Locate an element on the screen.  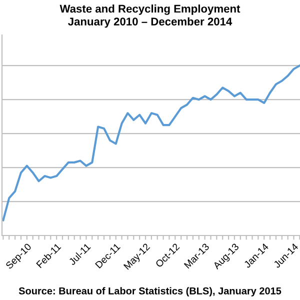
source-note: Source: Bureau of Labor Statistics (BLS), January 2015 is located at coordinates (150, 291).